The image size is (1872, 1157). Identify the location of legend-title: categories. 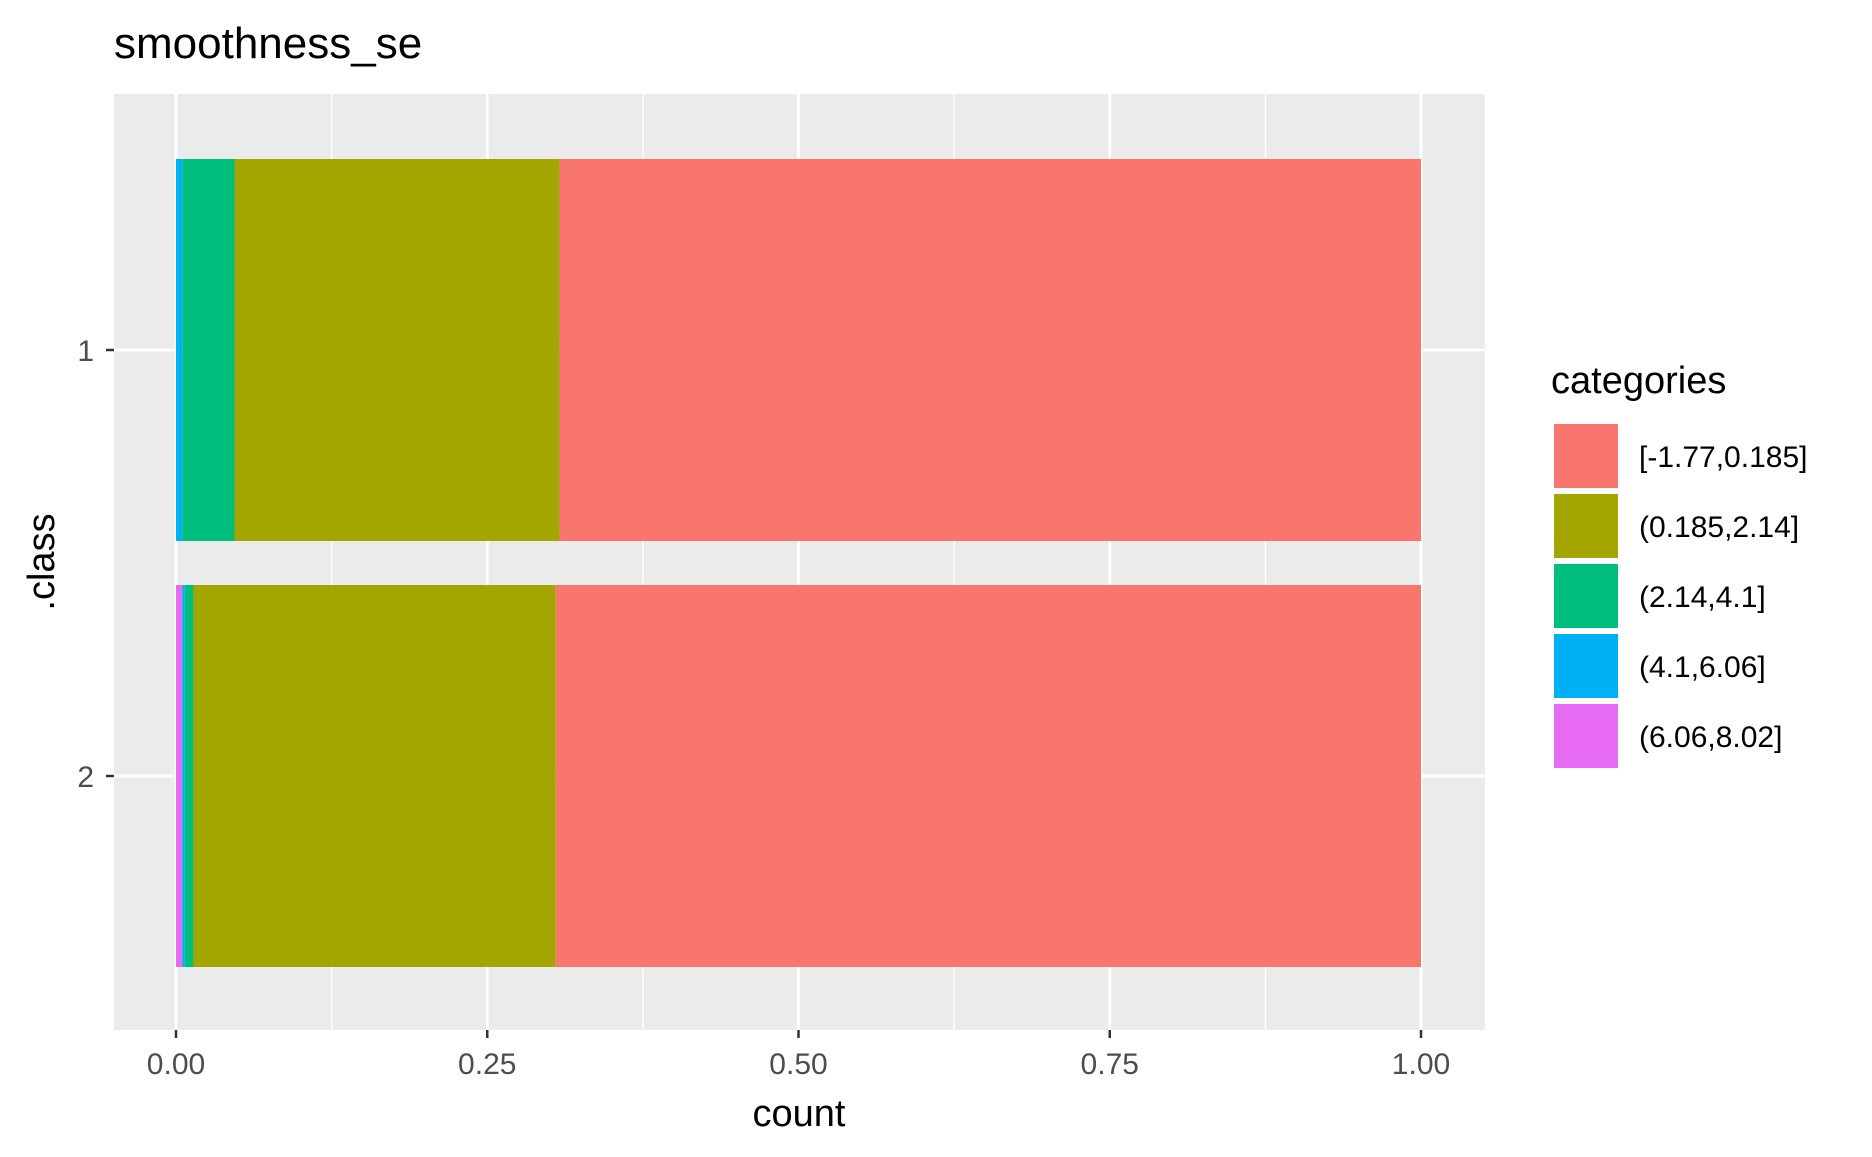
(1638, 381).